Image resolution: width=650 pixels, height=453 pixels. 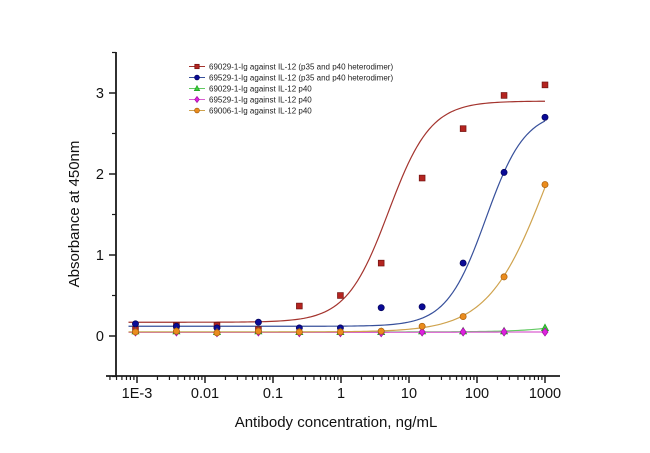 I want to click on x-tick-label: 1000, so click(x=545, y=394).